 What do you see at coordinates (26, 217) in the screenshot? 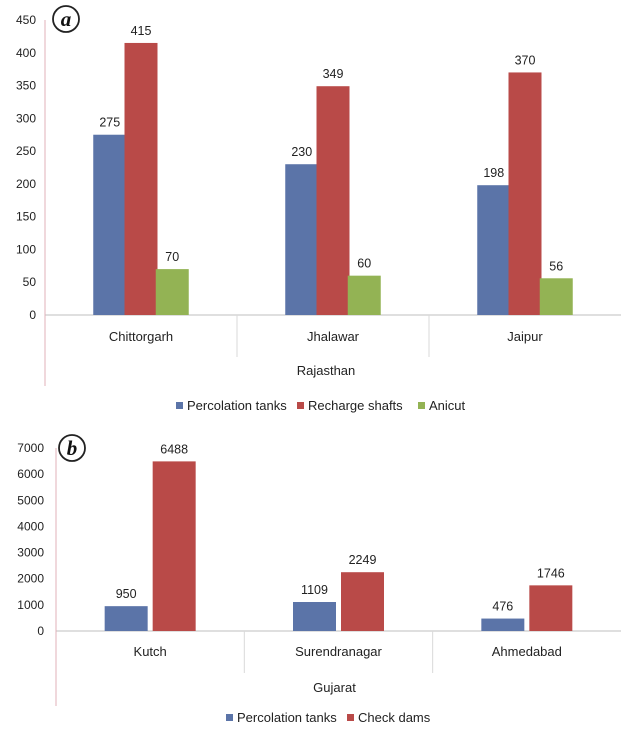
I see `y-tick-label: 150` at bounding box center [26, 217].